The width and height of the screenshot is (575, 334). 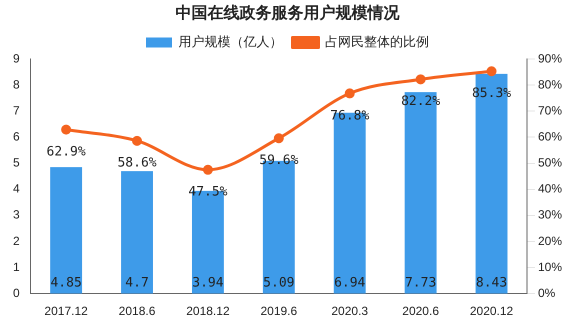 What do you see at coordinates (16, 293) in the screenshot?
I see `y-tick-label: 0` at bounding box center [16, 293].